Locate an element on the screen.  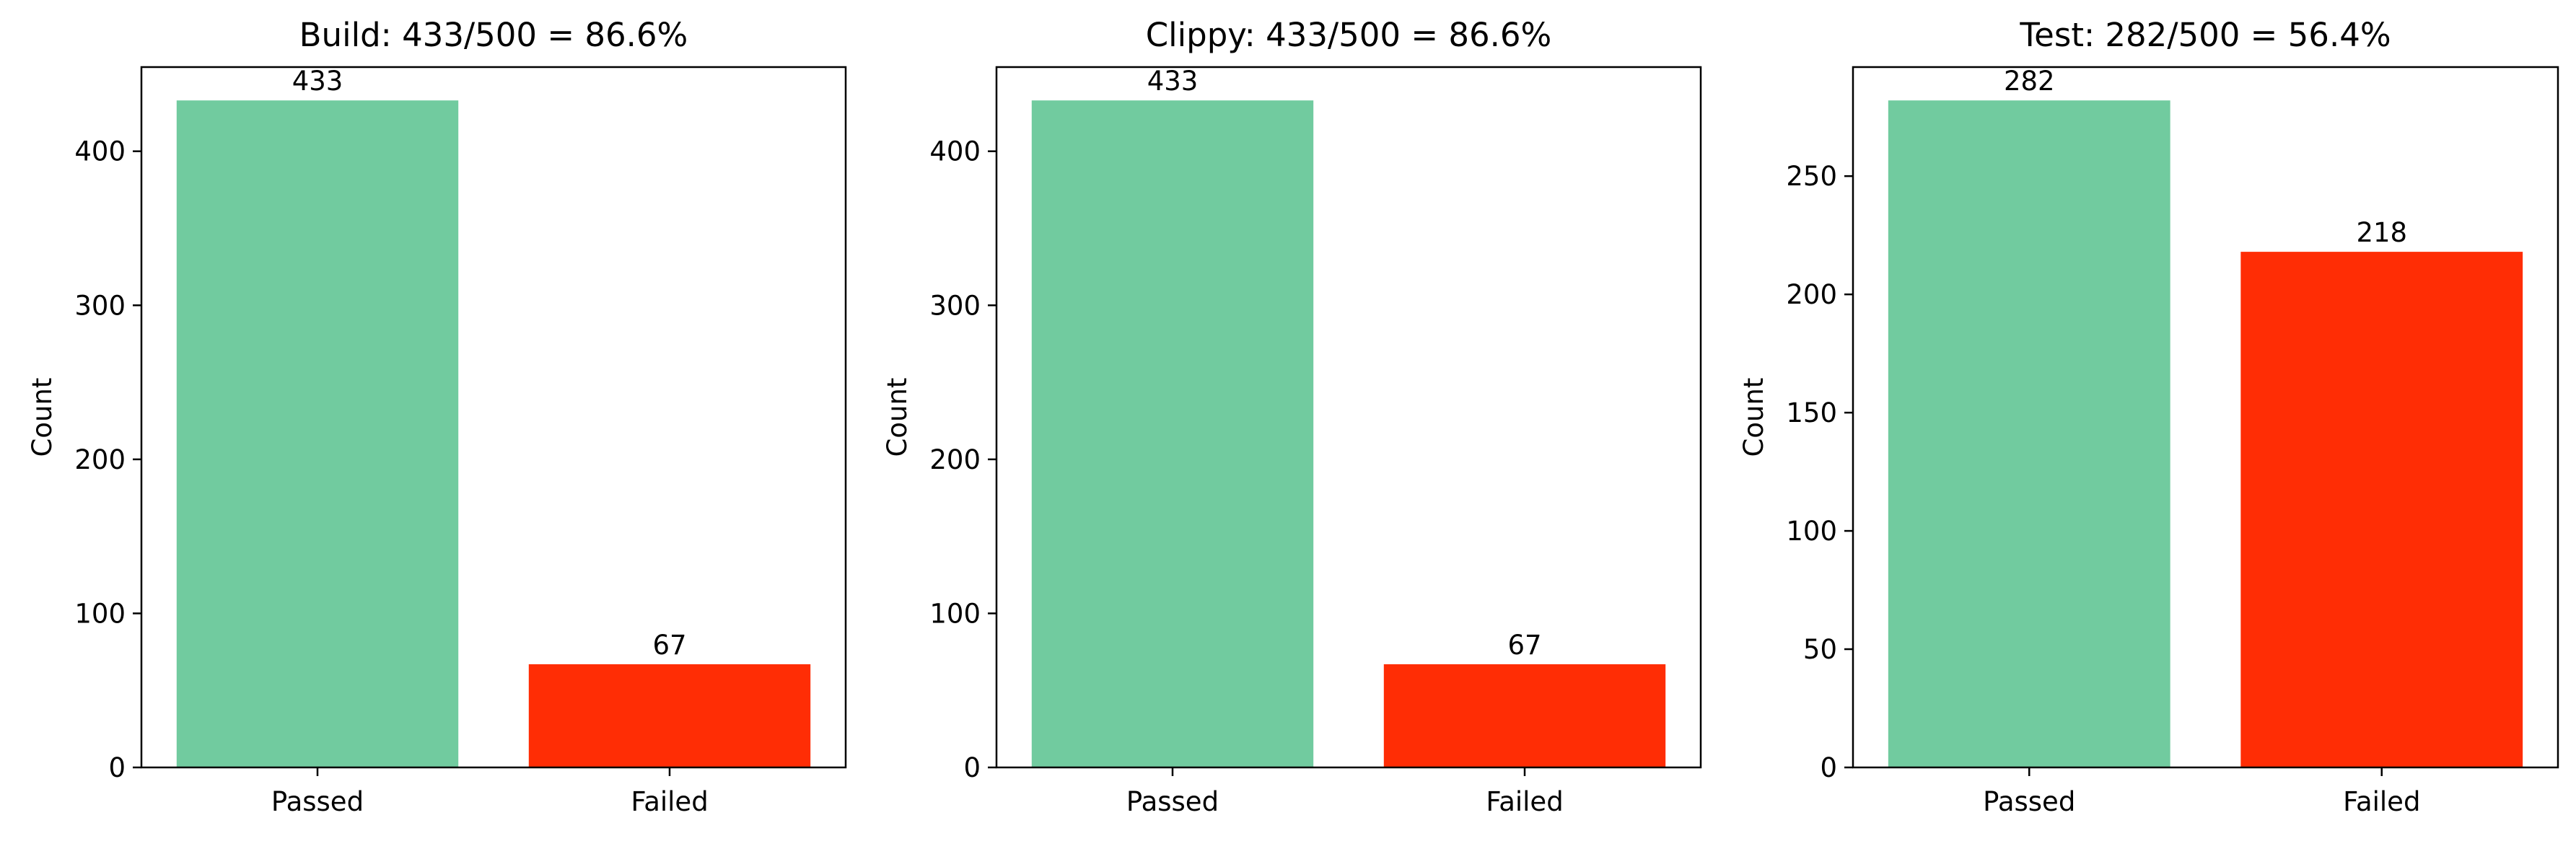
chart-title: Clippy: 433/500 = 86.6% is located at coordinates (1349, 35).